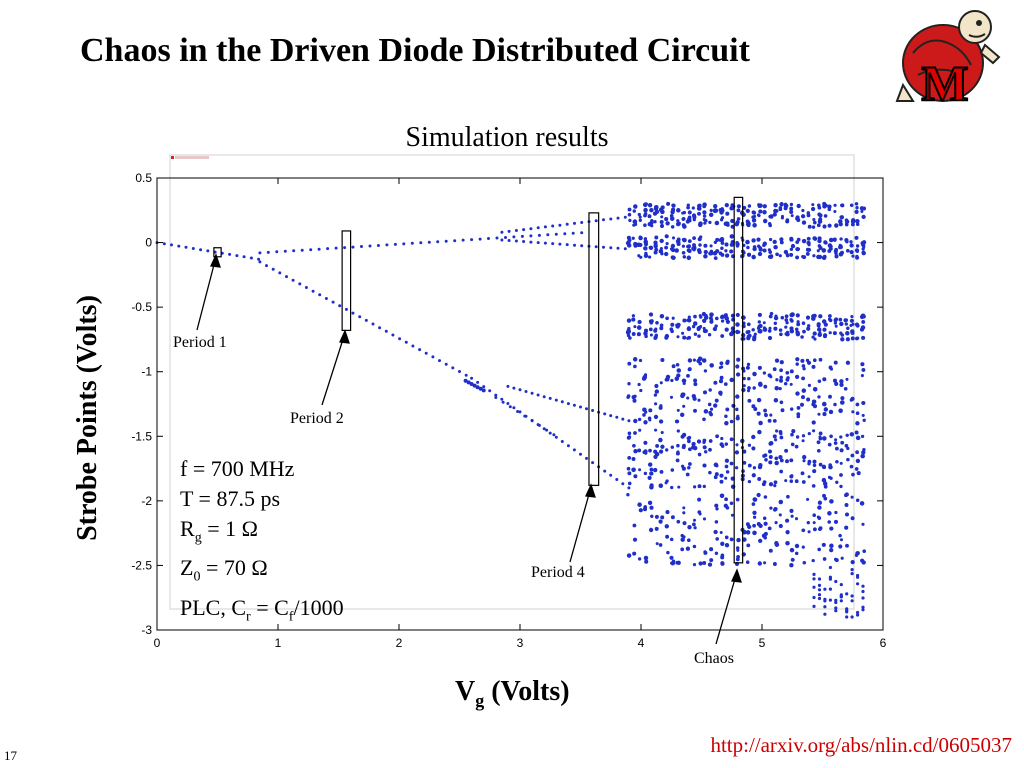 The height and width of the screenshot is (768, 1024). I want to click on source-link: http://arxiv.org/abs/nlin.cd/0605037, so click(861, 745).